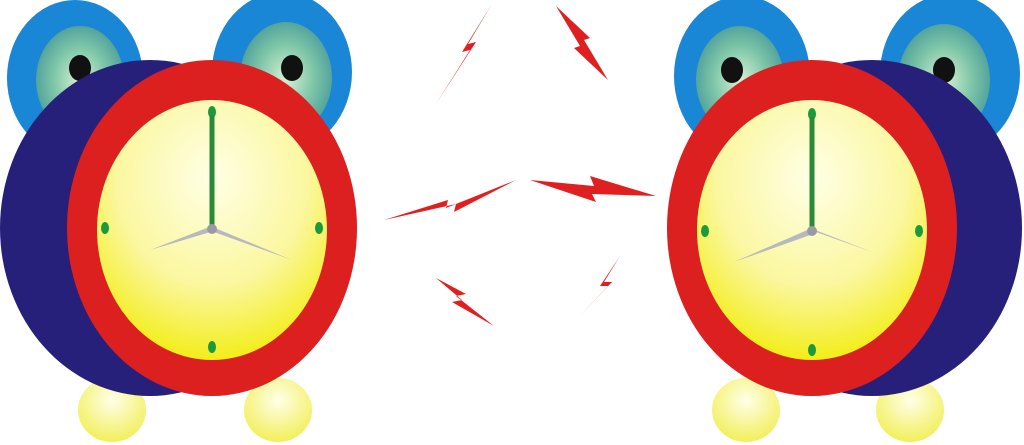  What do you see at coordinates (812, 173) in the screenshot?
I see `right-hand-vertical` at bounding box center [812, 173].